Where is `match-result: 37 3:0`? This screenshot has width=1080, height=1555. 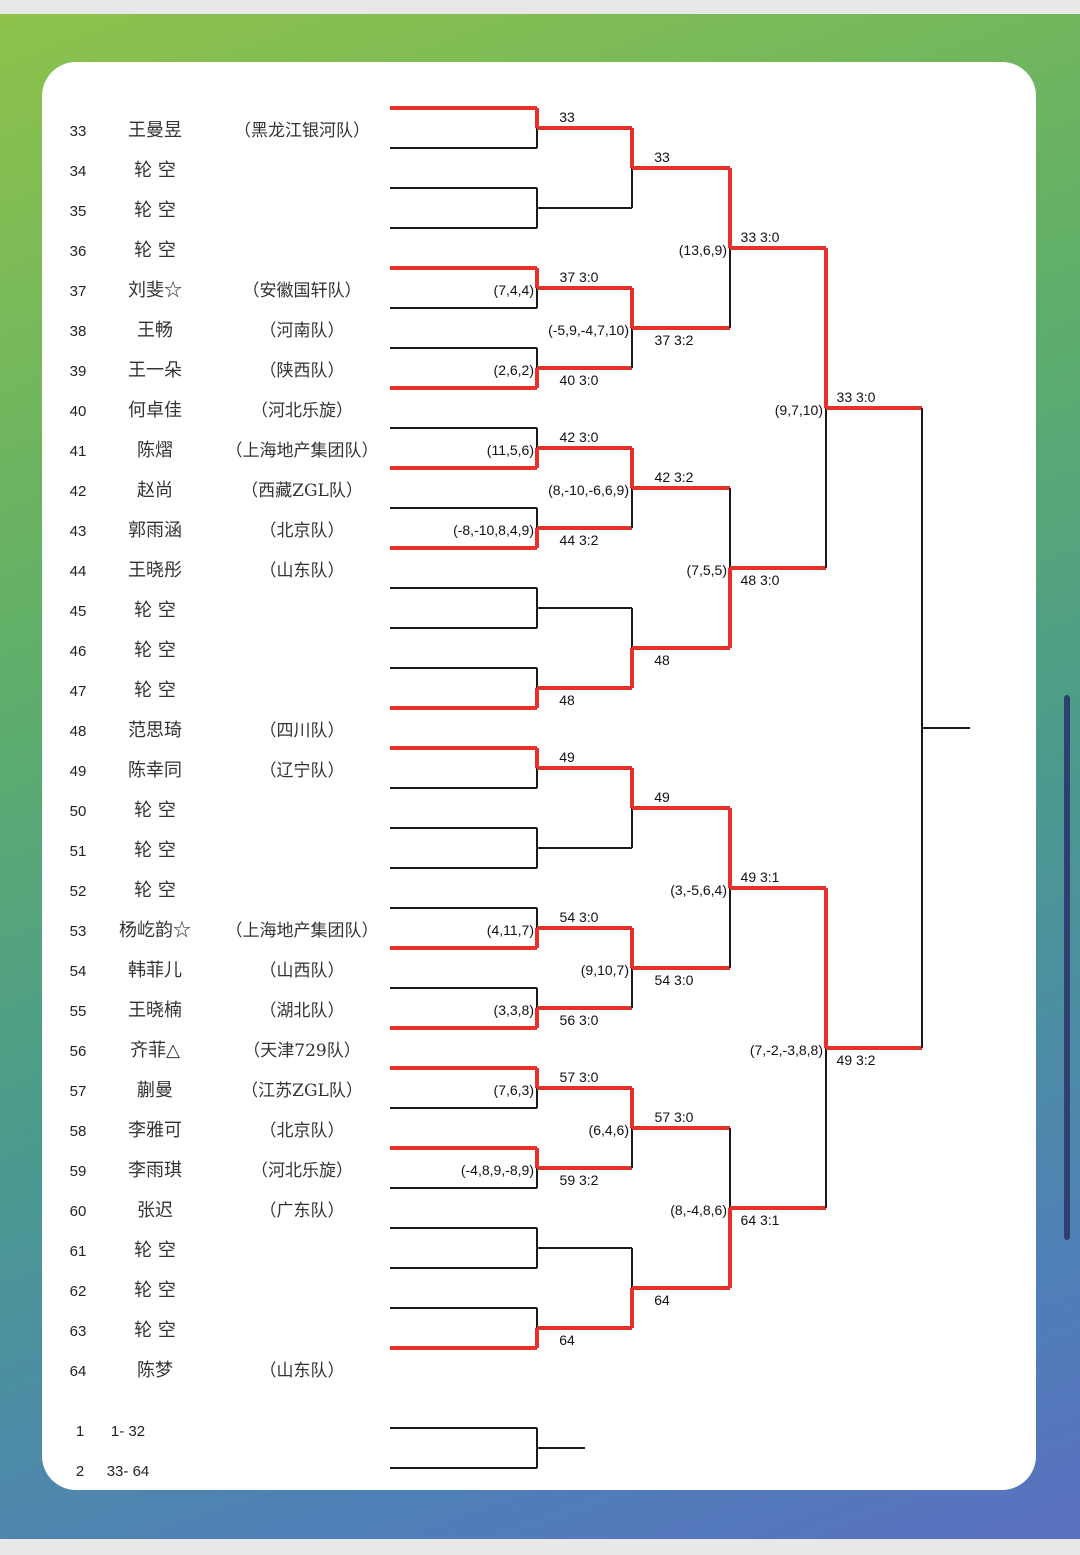
match-result: 37 3:0 is located at coordinates (579, 277).